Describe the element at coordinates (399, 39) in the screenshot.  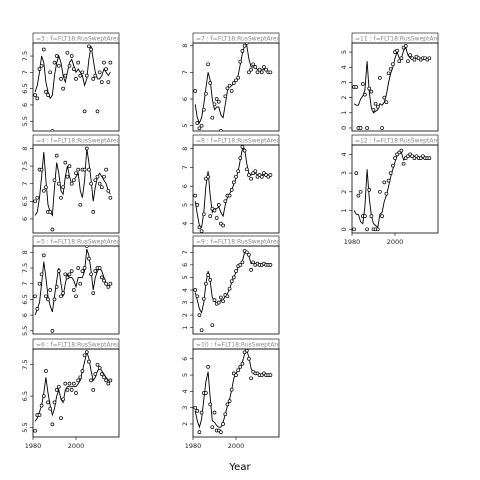
I see `panel-strip-label: =11 : f=FLT18:RusSweptArea` at that location.